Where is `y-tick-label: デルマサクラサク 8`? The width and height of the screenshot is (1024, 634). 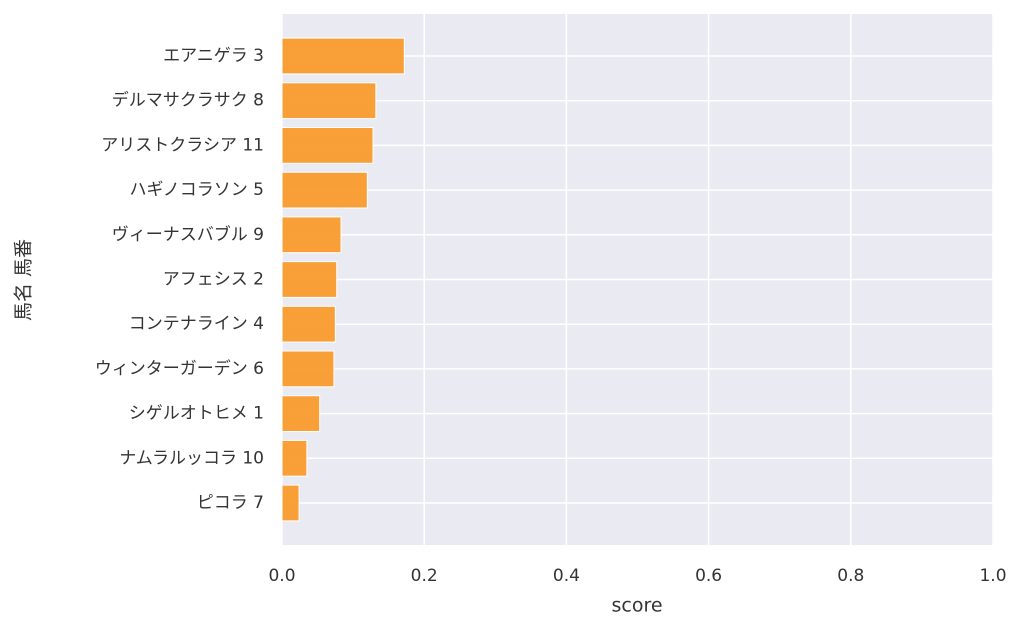 y-tick-label: デルマサクラサク 8 is located at coordinates (188, 100).